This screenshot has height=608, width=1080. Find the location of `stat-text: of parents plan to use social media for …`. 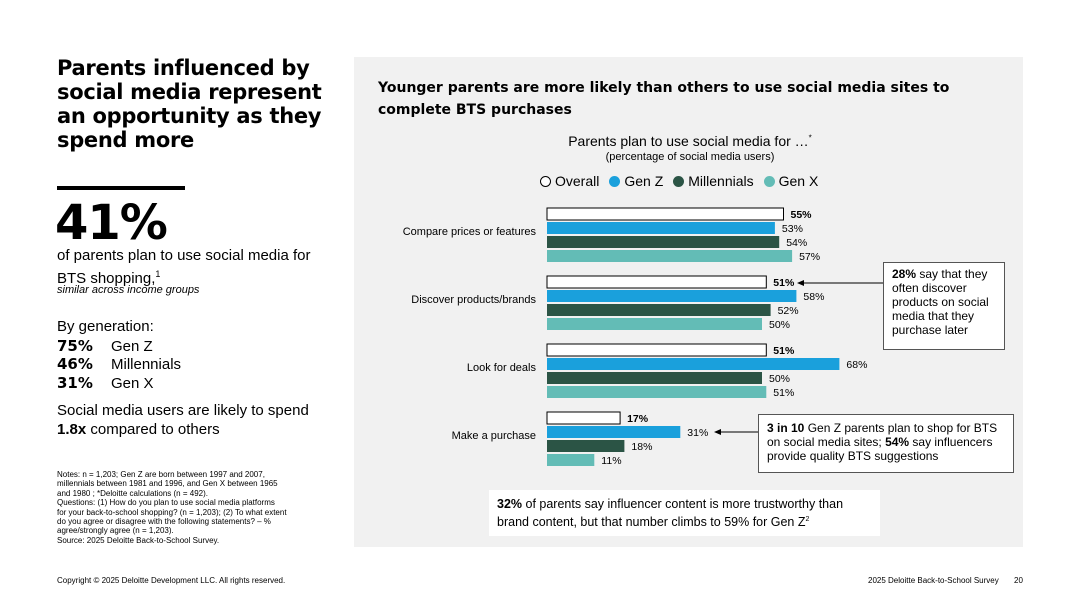

stat-text: of parents plan to use social media for … is located at coordinates (184, 267).